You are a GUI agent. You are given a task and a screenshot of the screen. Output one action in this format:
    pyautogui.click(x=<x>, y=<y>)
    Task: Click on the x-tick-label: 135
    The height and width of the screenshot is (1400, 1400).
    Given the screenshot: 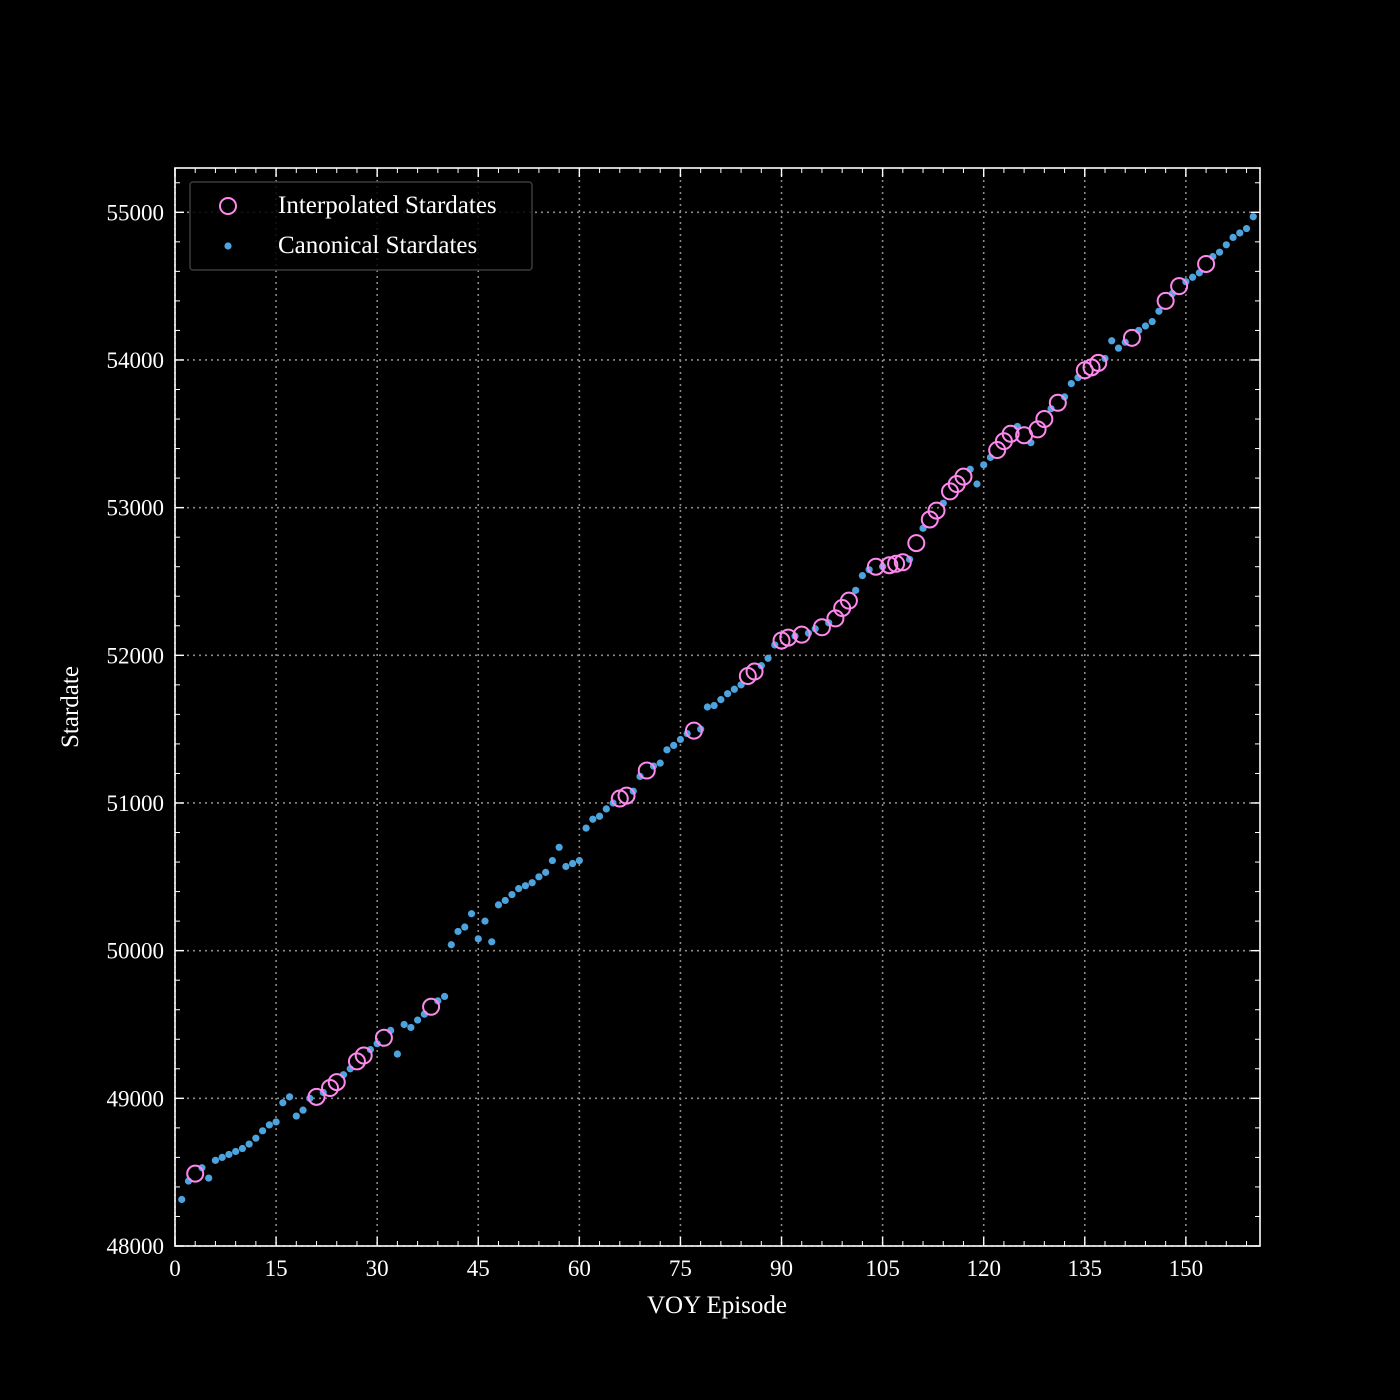 What is the action you would take?
    pyautogui.click(x=1085, y=1268)
    